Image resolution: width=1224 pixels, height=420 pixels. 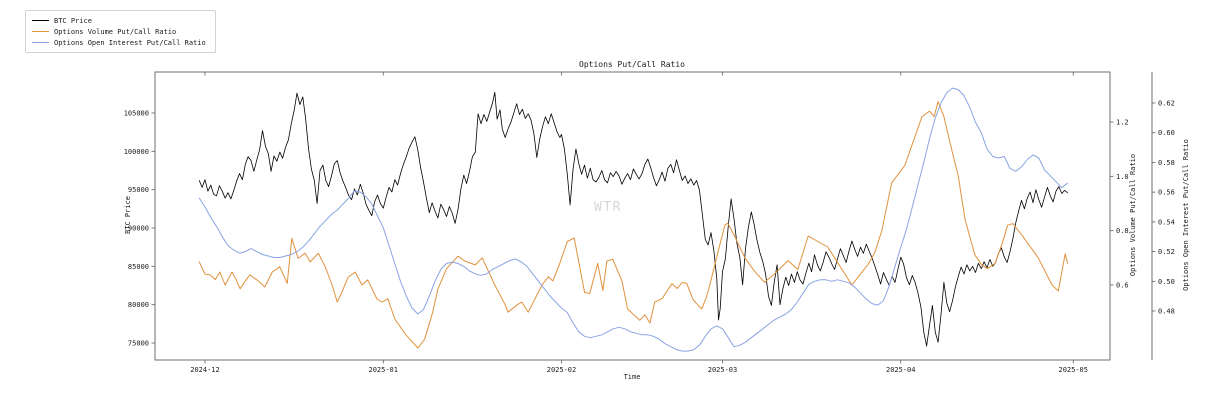 I want to click on right-oi-axis-ticks, so click(x=1154, y=207).